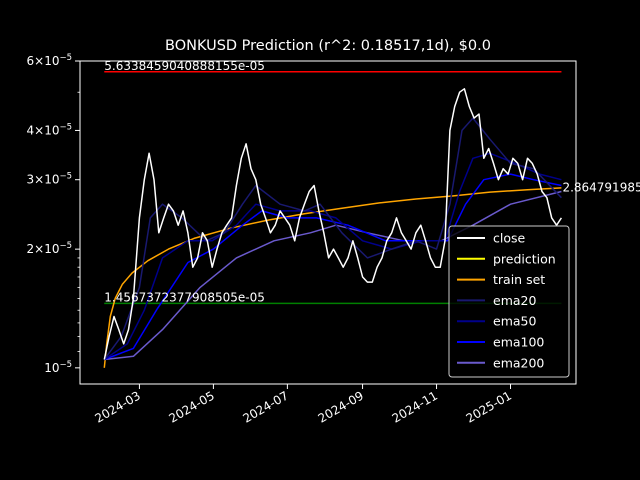  I want to click on legend-label-train-set: train set, so click(519, 279).